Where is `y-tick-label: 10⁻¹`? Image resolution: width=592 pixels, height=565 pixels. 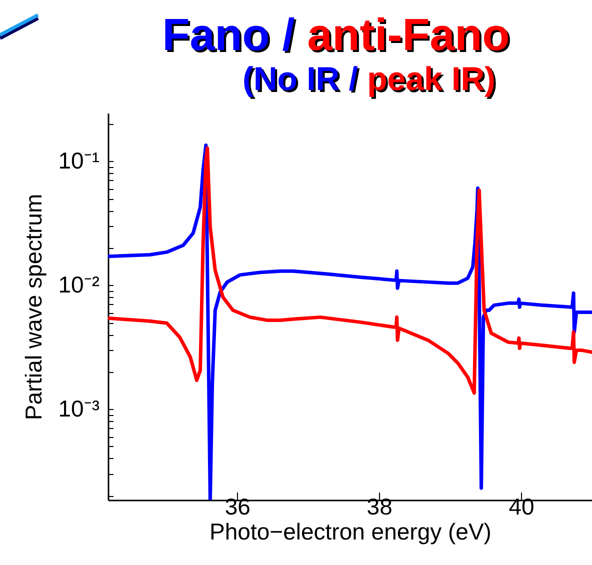
y-tick-label: 10⁻¹ is located at coordinates (79, 161).